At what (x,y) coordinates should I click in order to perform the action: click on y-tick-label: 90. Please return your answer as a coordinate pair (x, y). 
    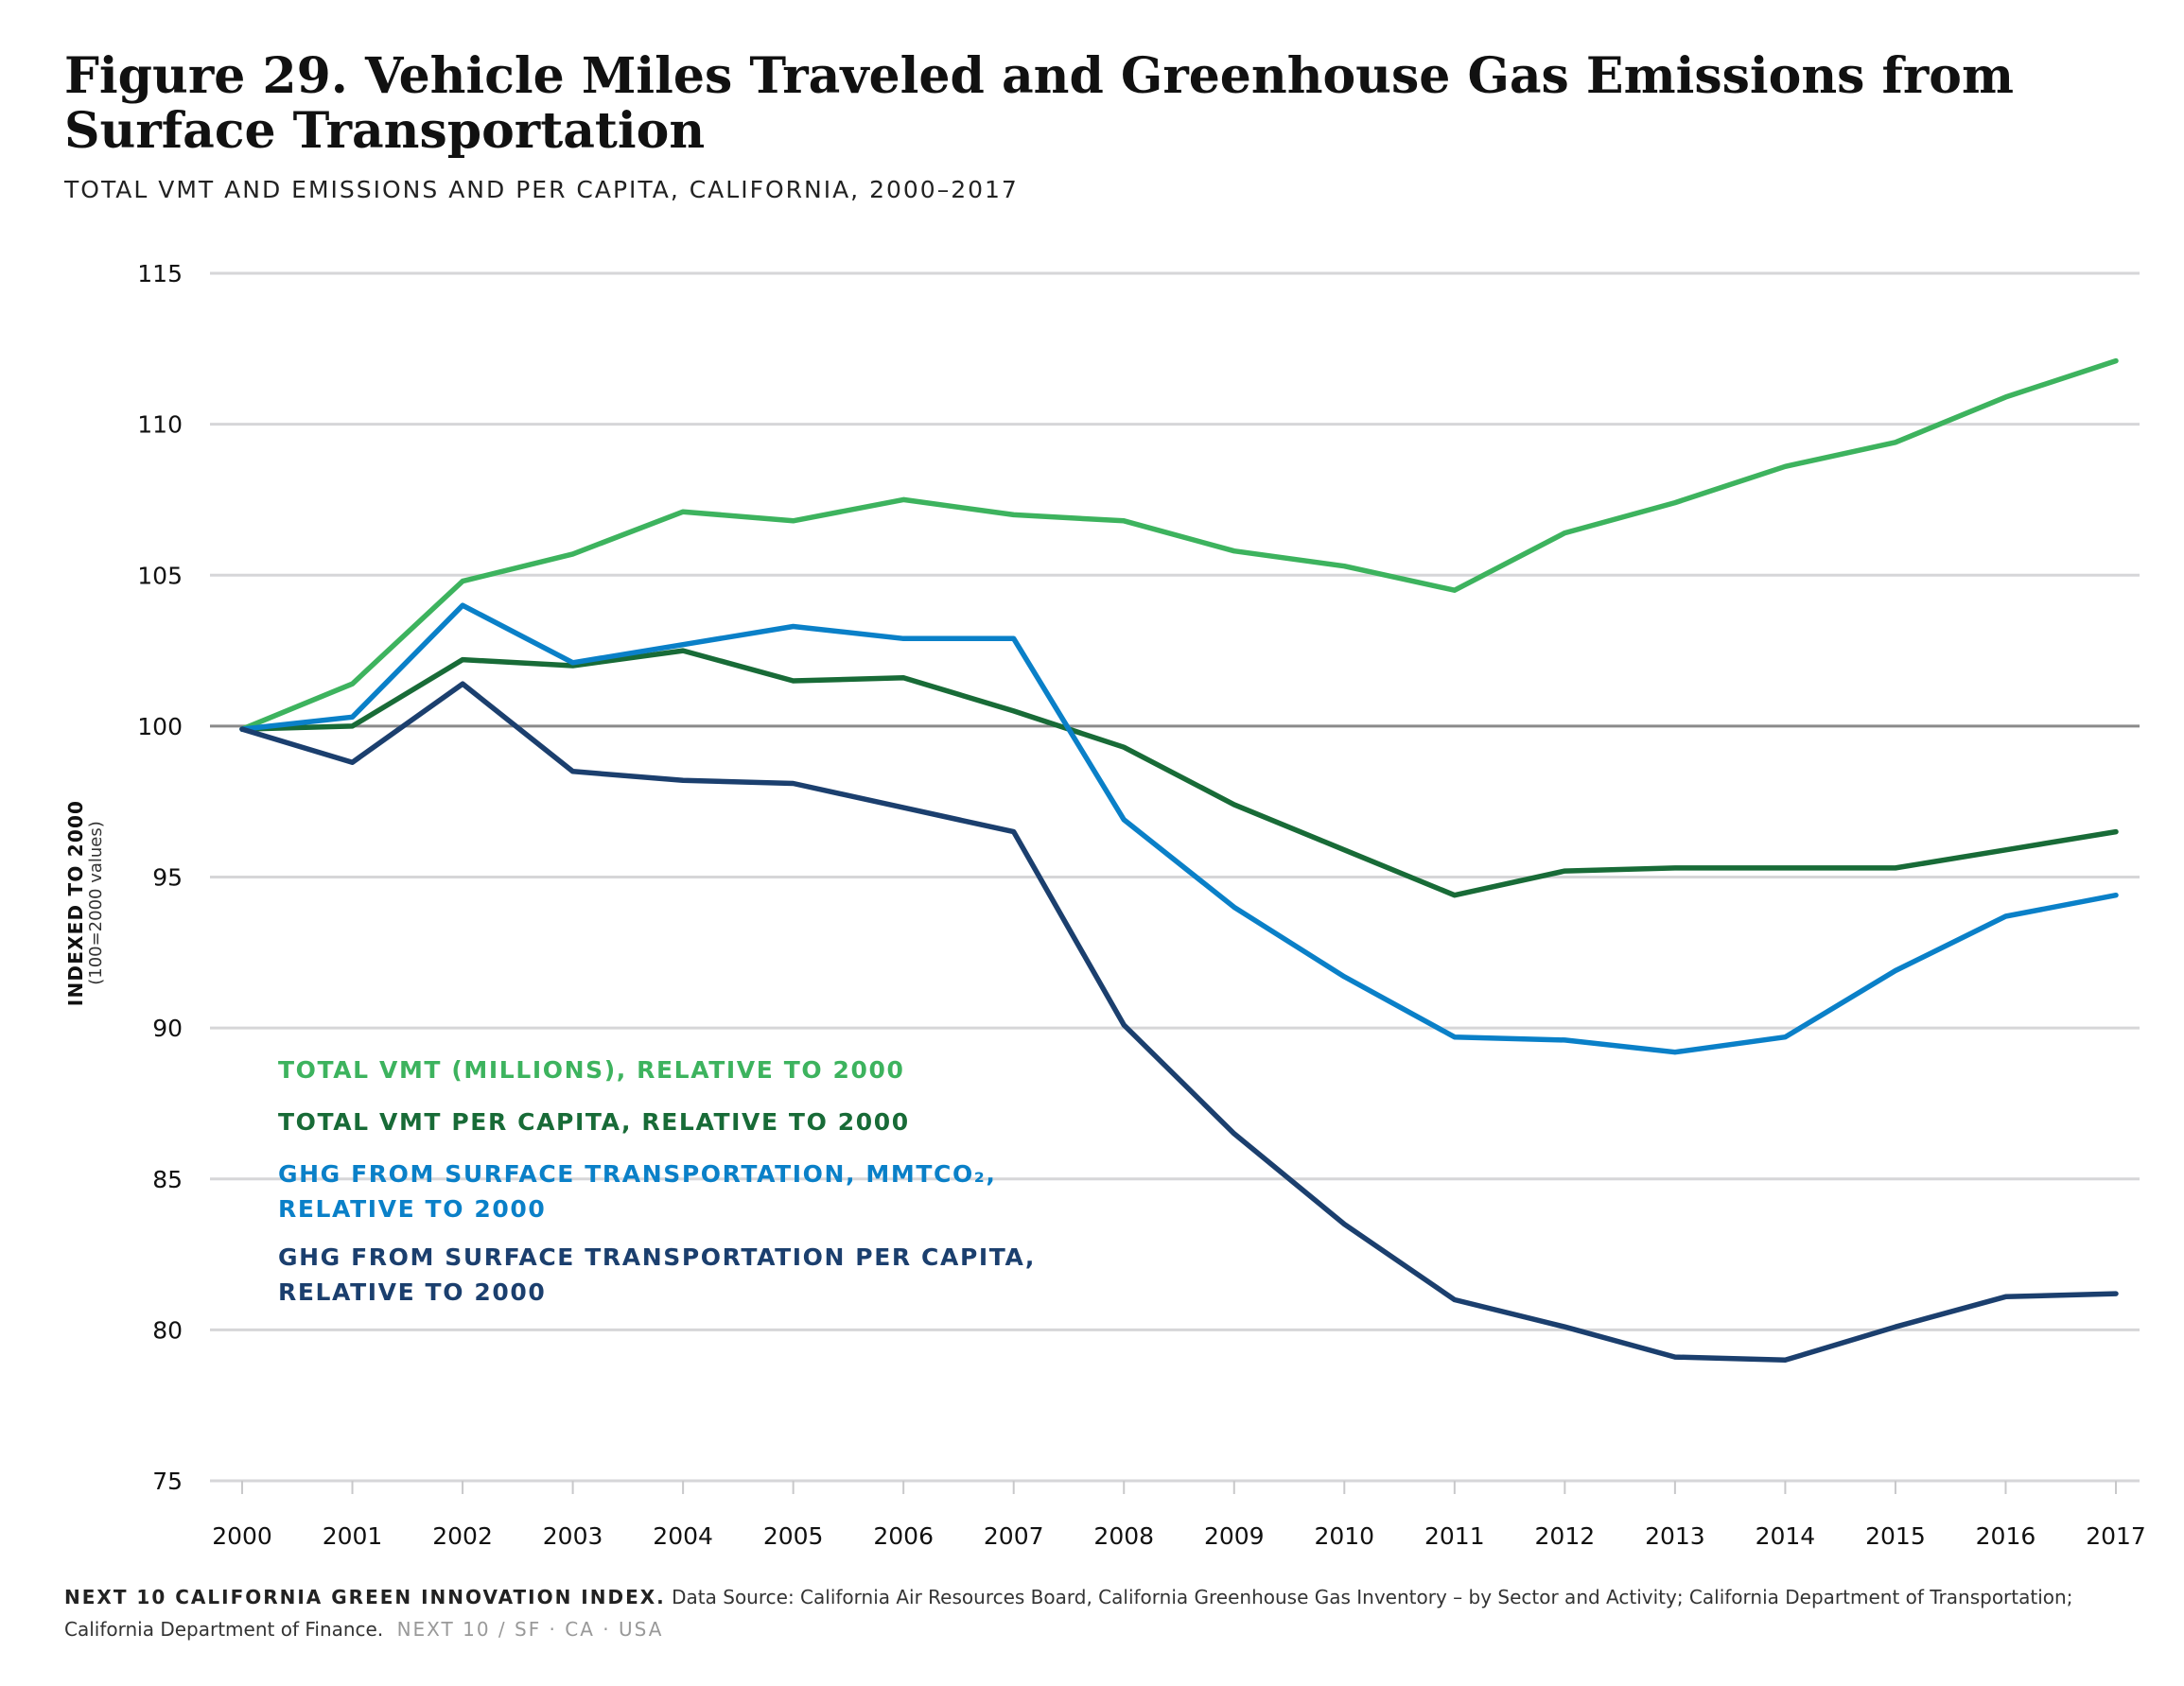
    Looking at the image, I should click on (168, 1028).